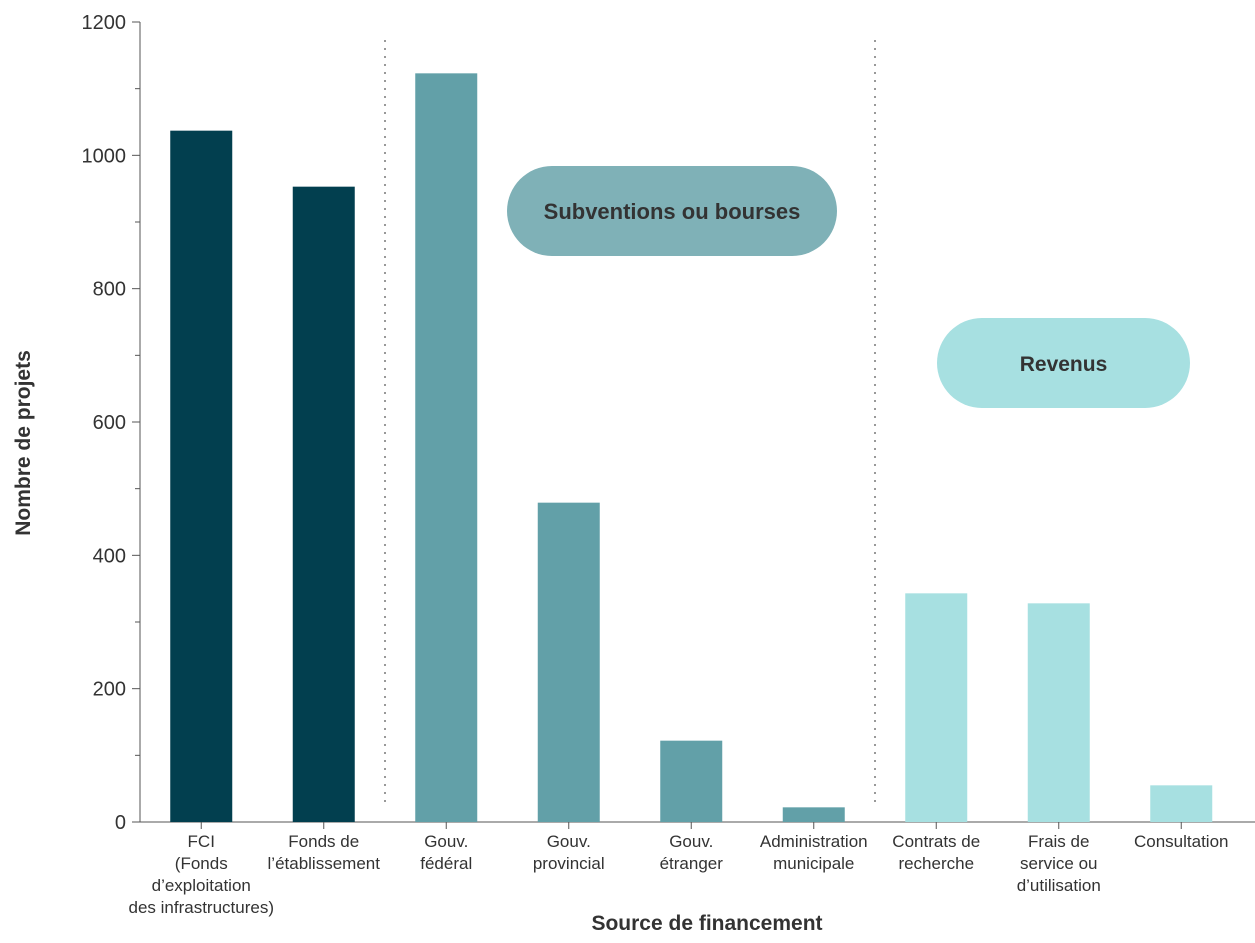 Image resolution: width=1255 pixels, height=943 pixels. I want to click on x-axis-title: Source de financement, so click(706, 923).